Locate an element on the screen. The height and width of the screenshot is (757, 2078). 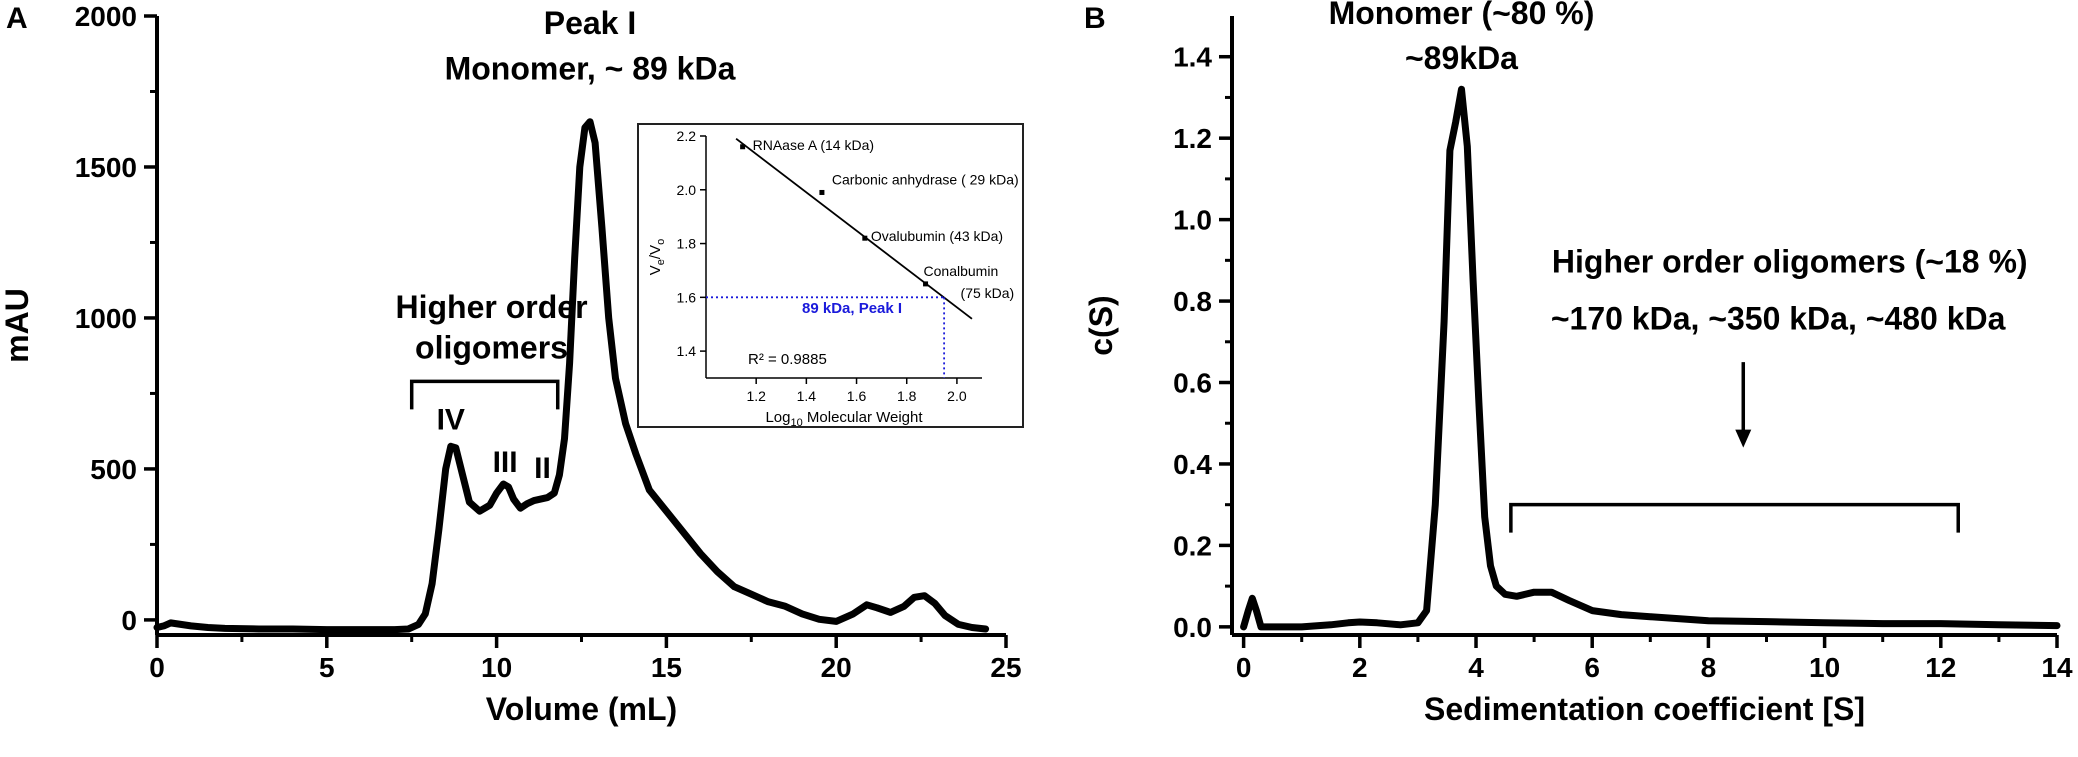
x-tick-label: 14 is located at coordinates (2057, 667).